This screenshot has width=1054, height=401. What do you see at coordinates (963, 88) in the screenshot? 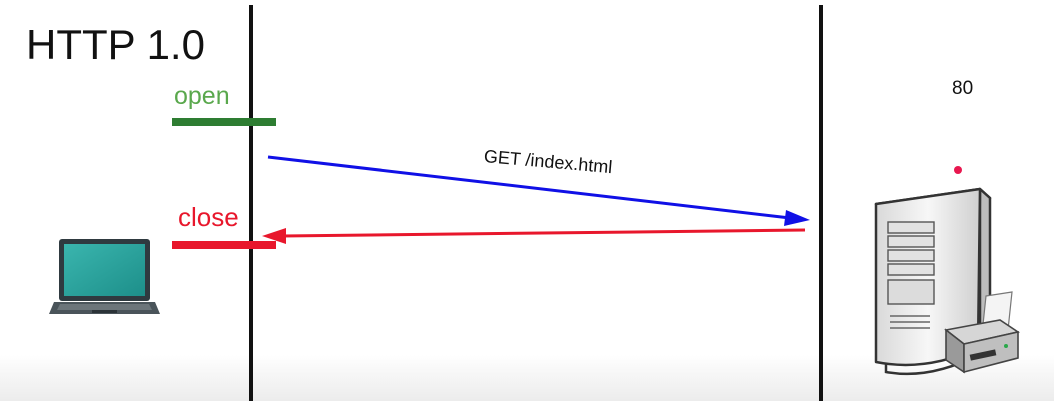
I see `port-label: 80` at bounding box center [963, 88].